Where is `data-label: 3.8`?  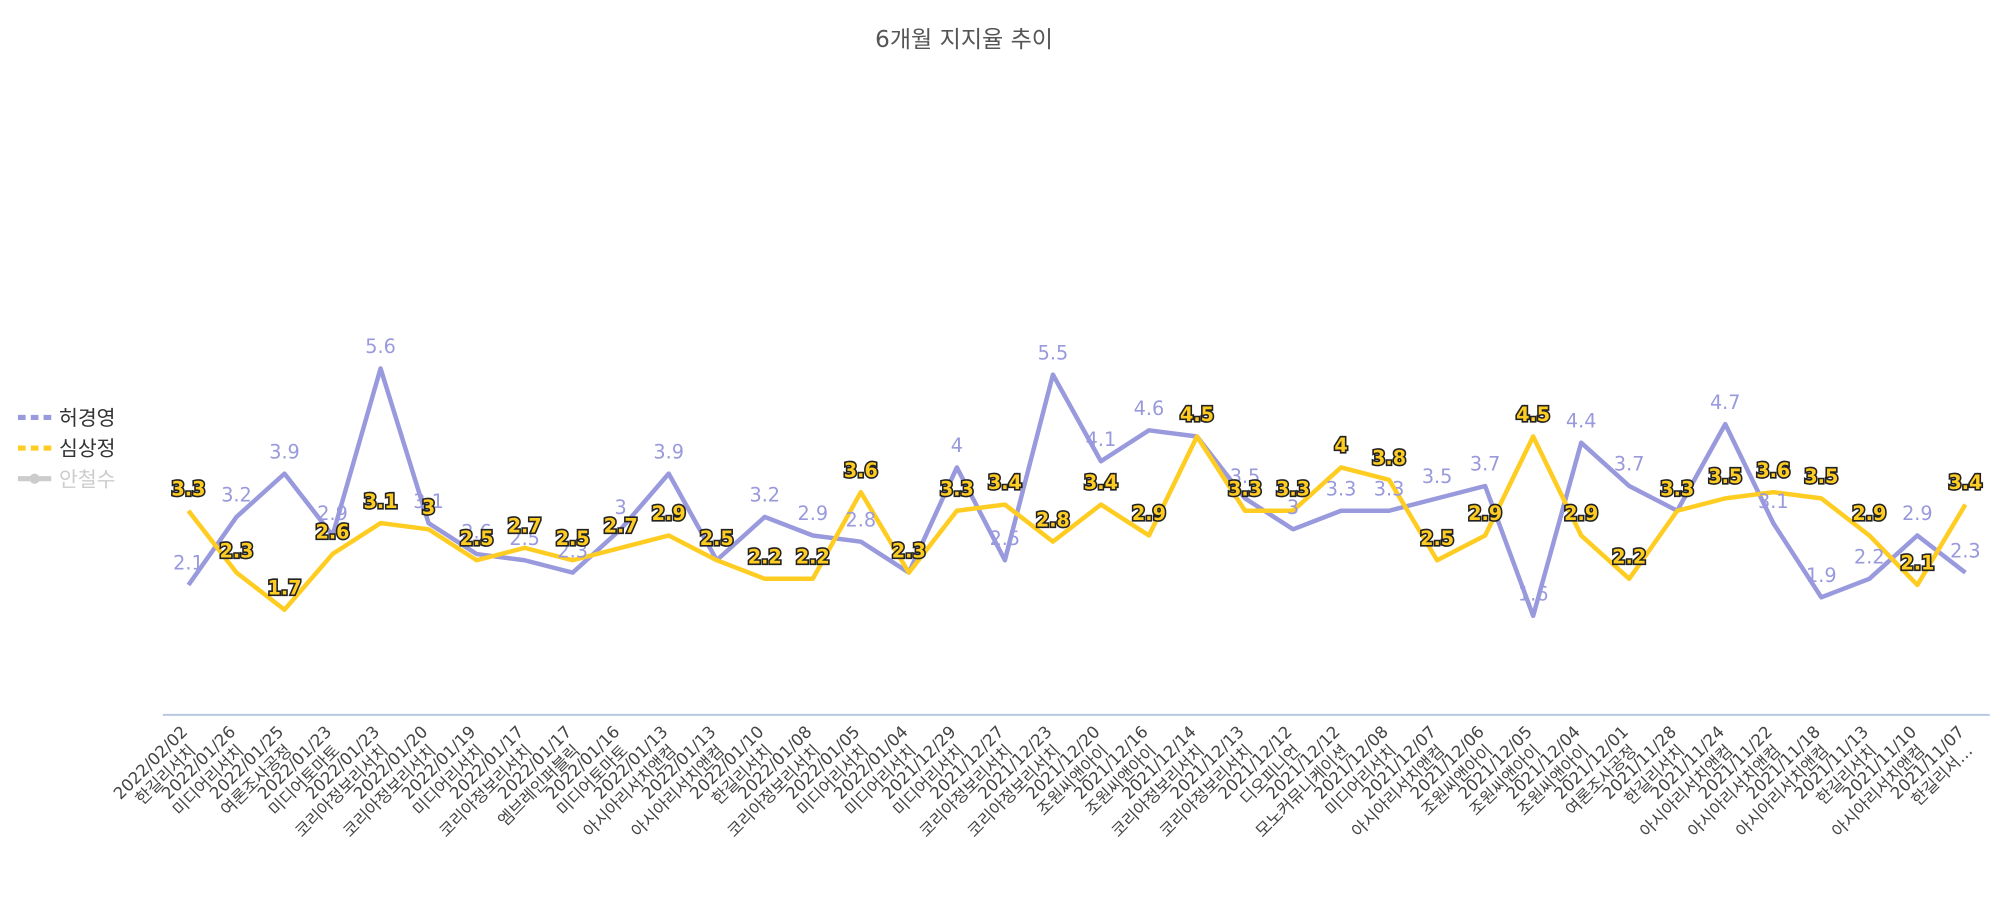 data-label: 3.8 is located at coordinates (1389, 458).